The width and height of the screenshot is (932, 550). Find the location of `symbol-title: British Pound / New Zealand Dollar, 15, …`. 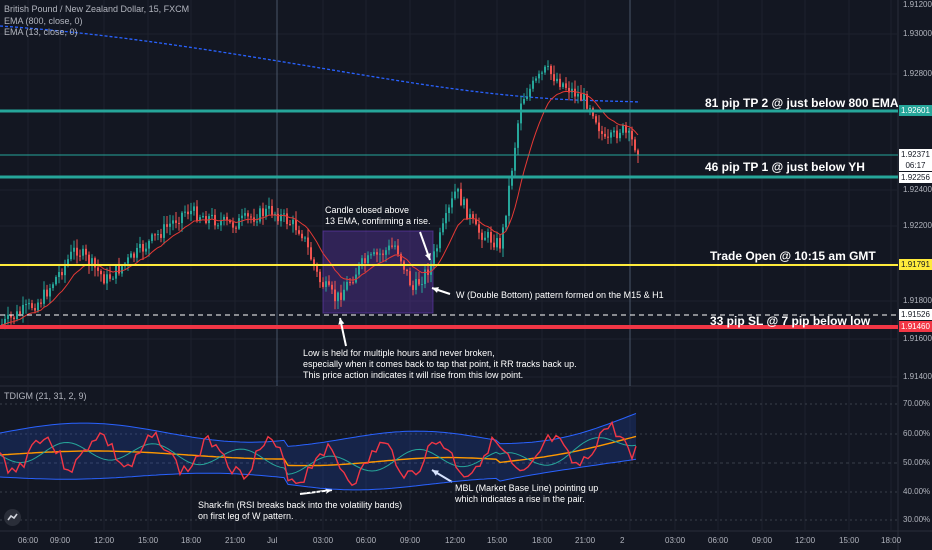

symbol-title: British Pound / New Zealand Dollar, 15, … is located at coordinates (97, 9).